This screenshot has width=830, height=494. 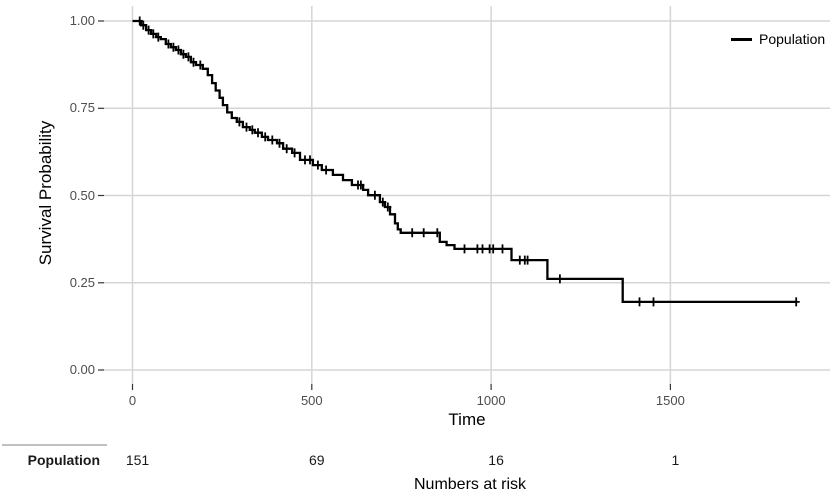 What do you see at coordinates (491, 400) in the screenshot?
I see `x-tick-label: 1000` at bounding box center [491, 400].